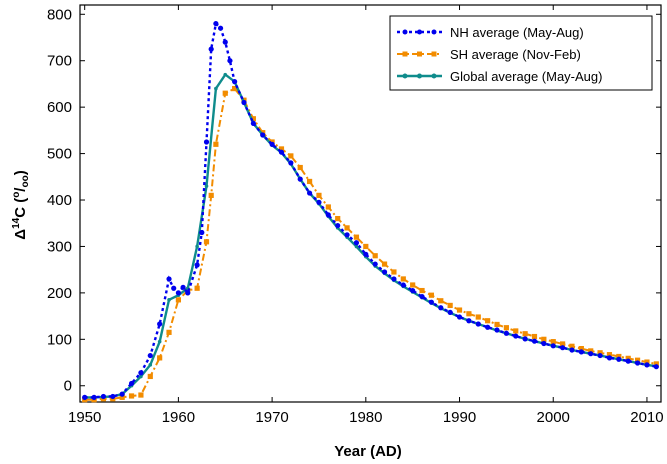 Image resolution: width=667 pixels, height=464 pixels. I want to click on y-tick-label-400: 400, so click(59, 200).